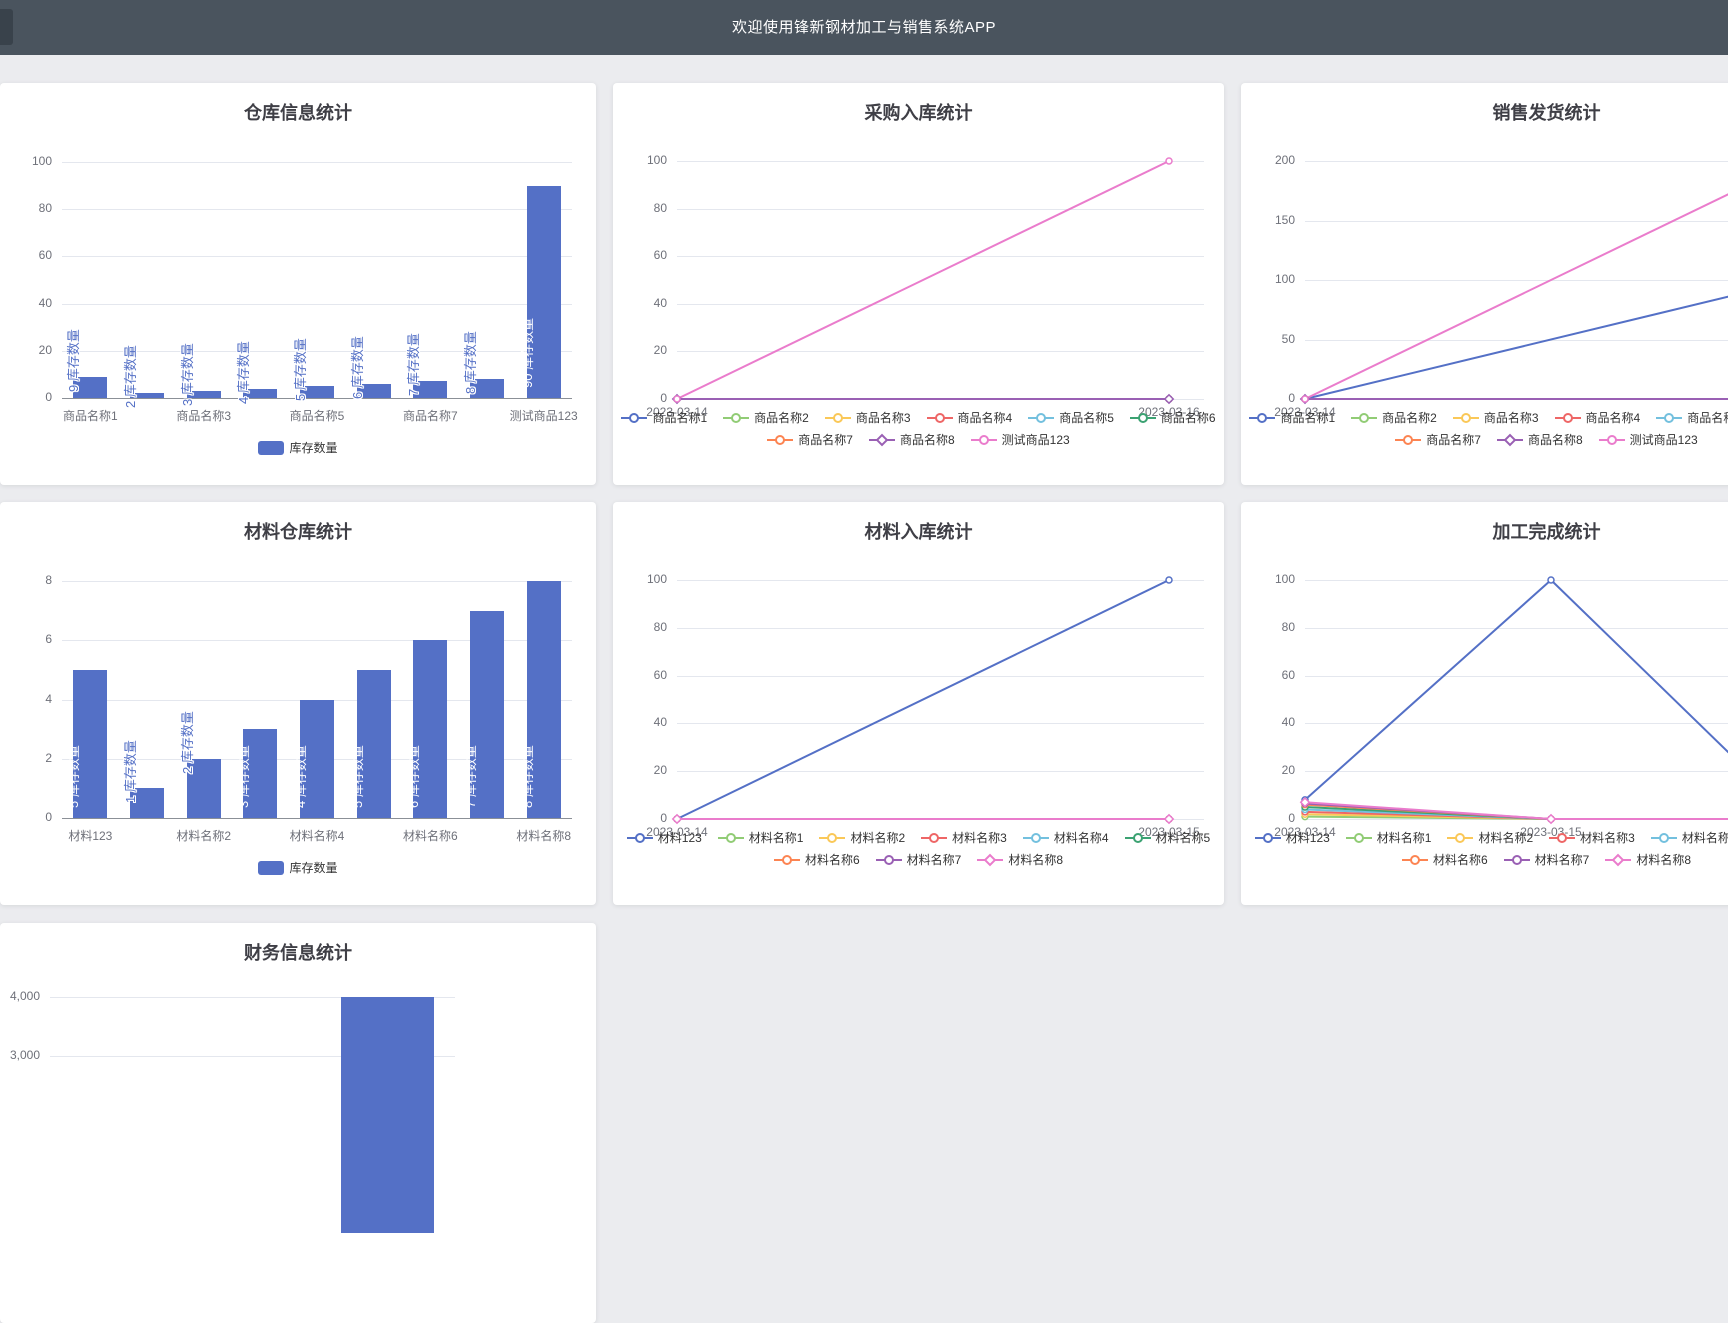  Describe the element at coordinates (527, 776) in the screenshot. I see `bar-label: 8 库存数量` at that location.